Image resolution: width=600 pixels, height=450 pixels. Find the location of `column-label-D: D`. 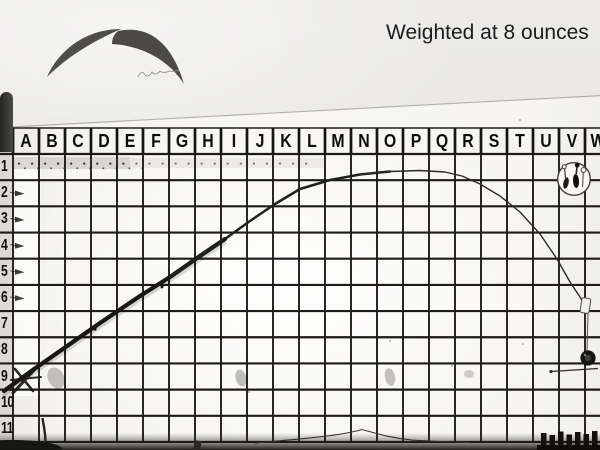

column-label-D: D is located at coordinates (104, 141).